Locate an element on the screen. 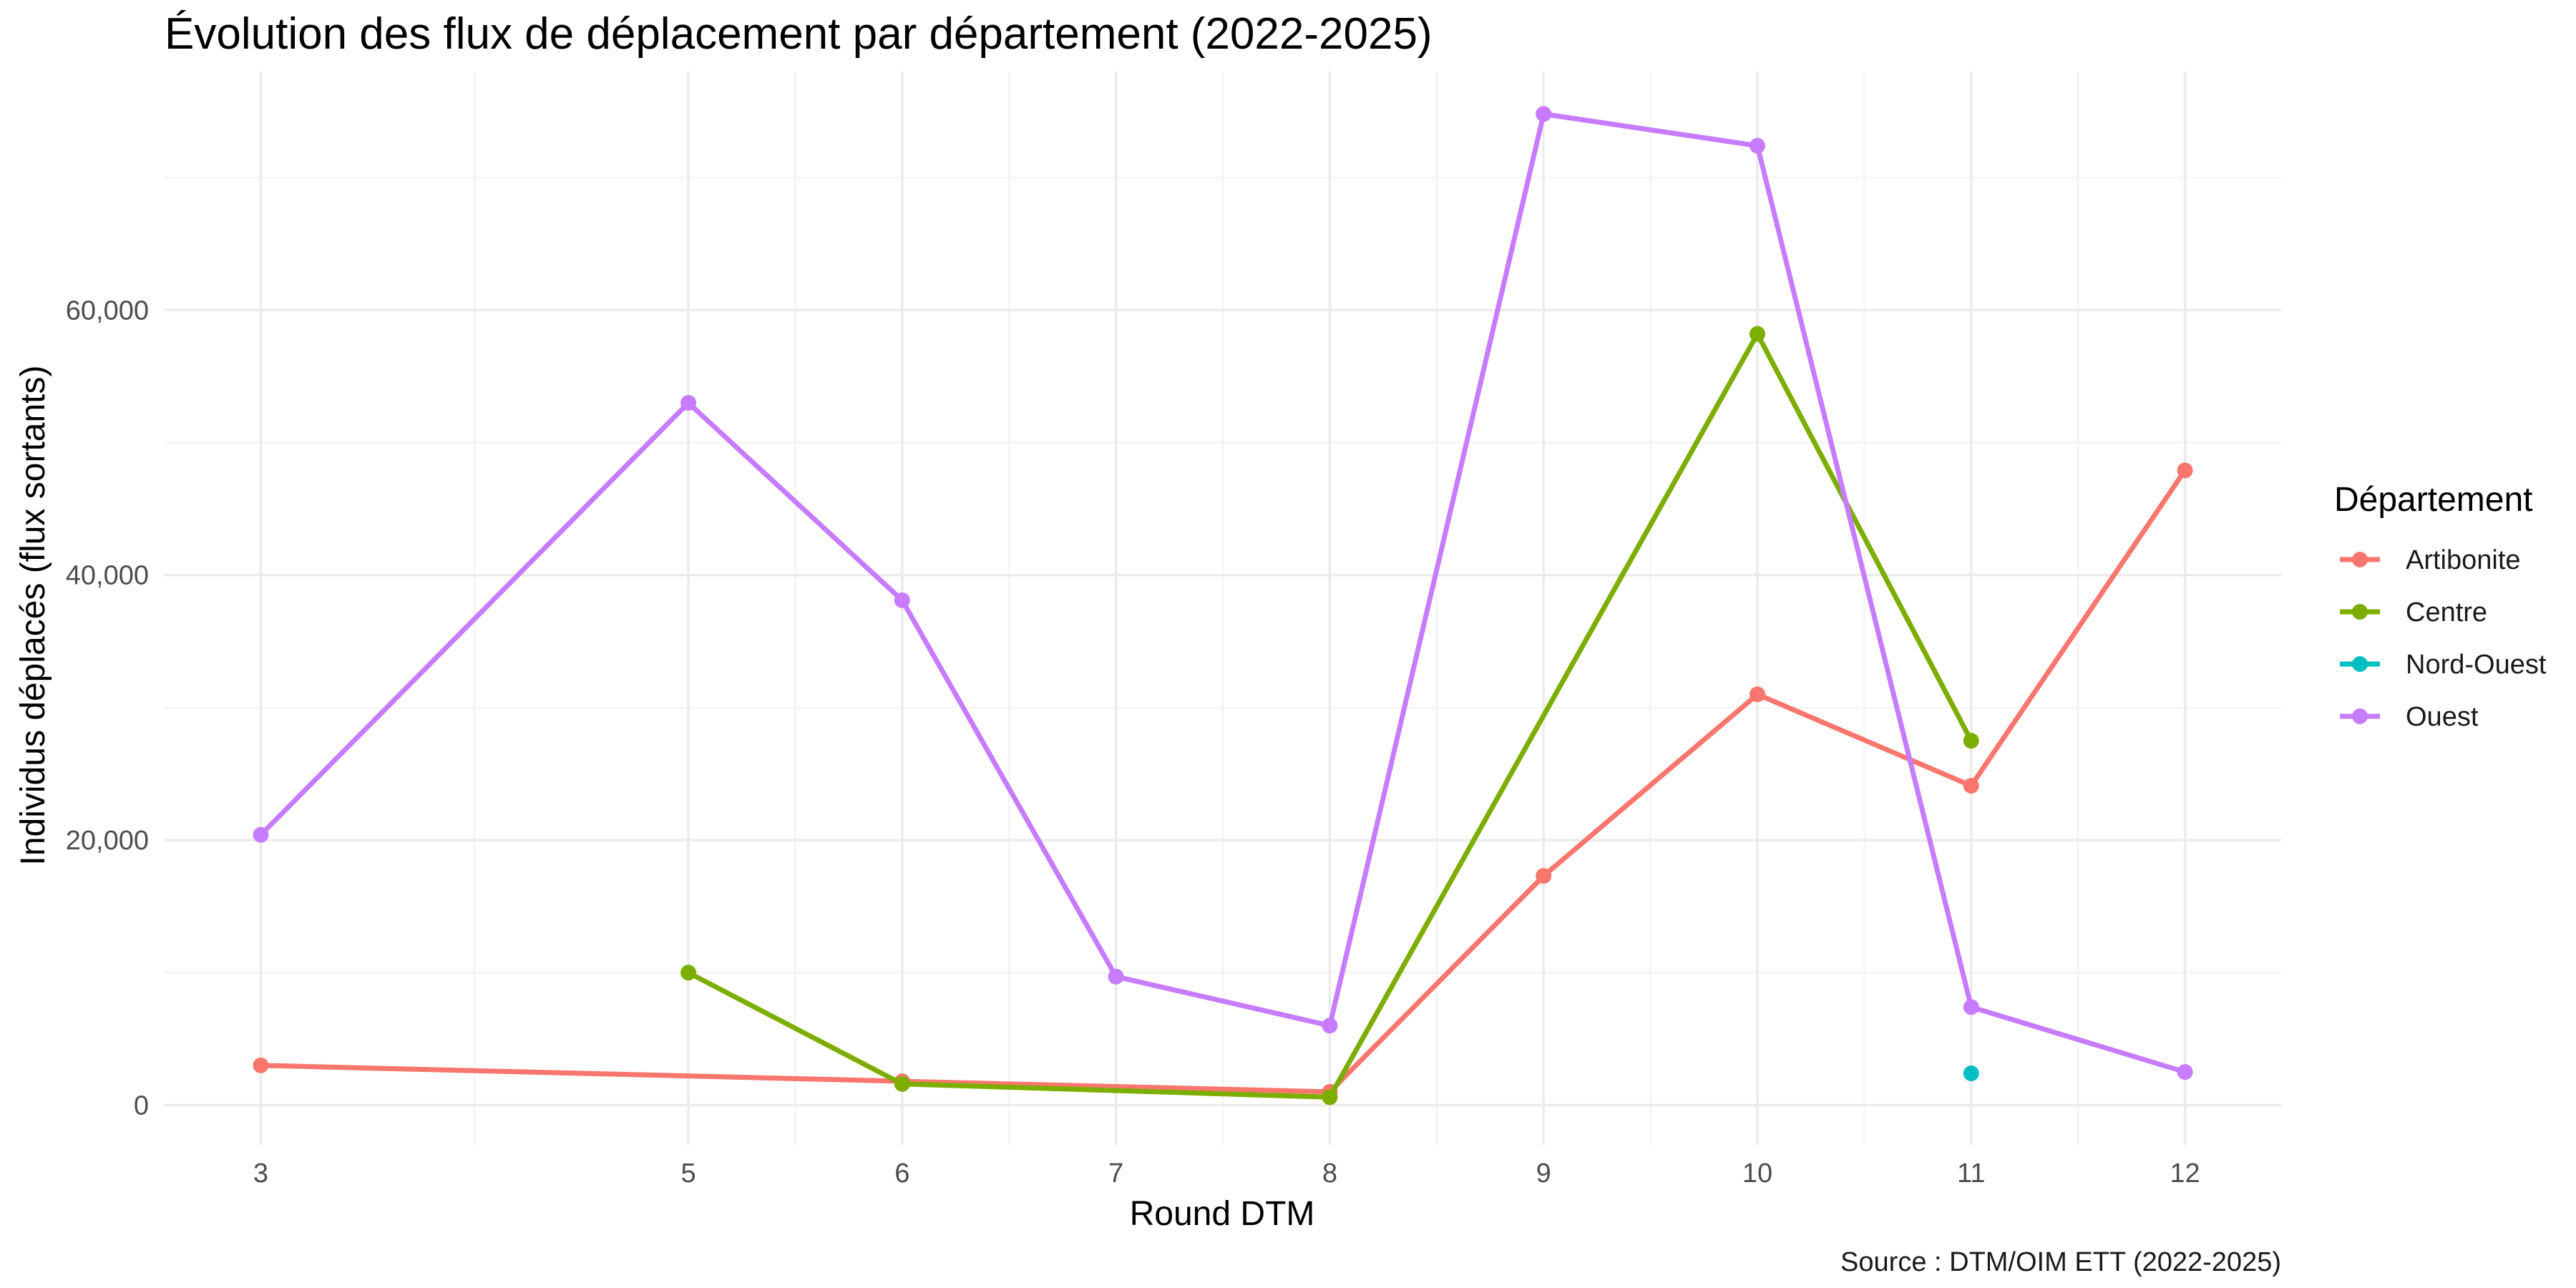 This screenshot has width=2576, height=1288. legend-label: Centre is located at coordinates (2446, 612).